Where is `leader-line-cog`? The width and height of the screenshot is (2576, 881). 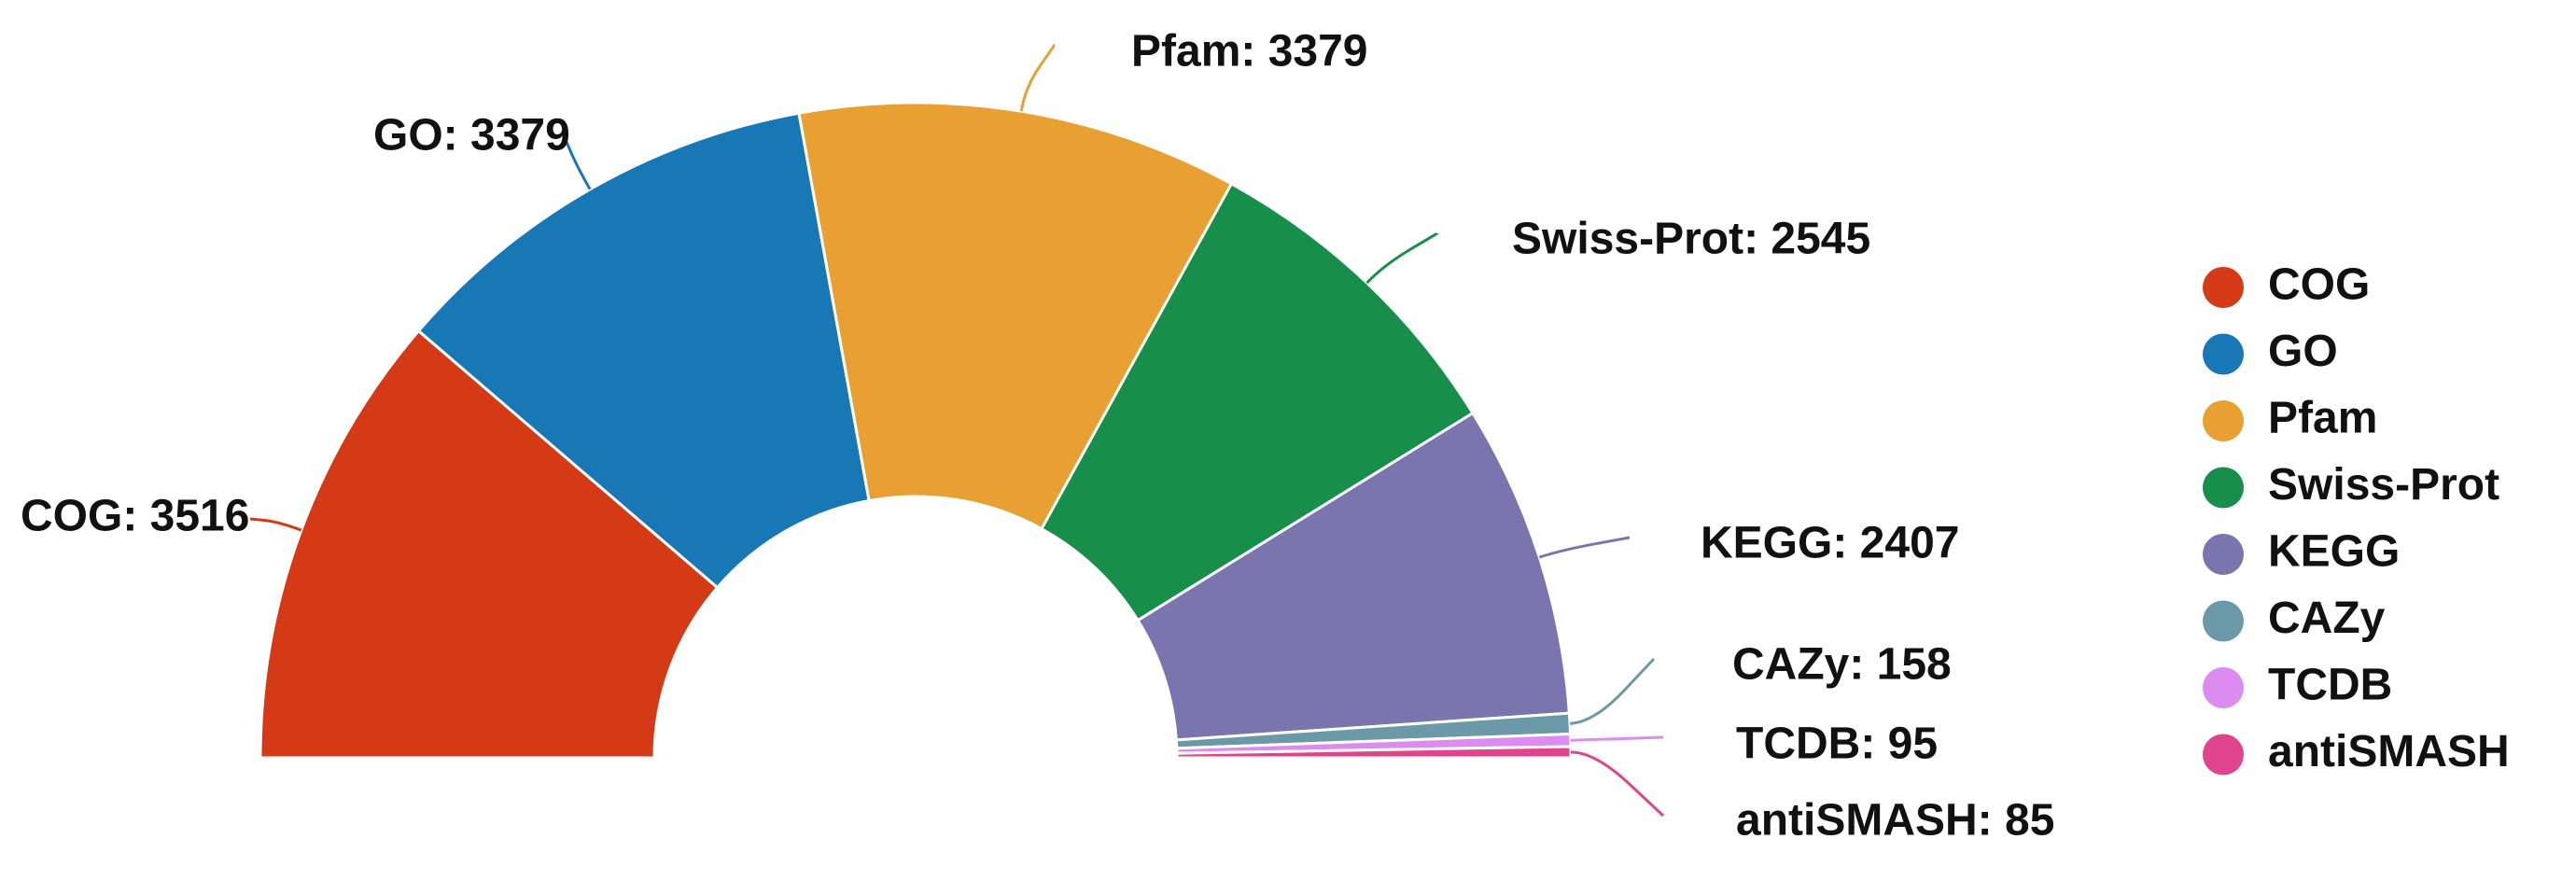 leader-line-cog is located at coordinates (275, 524).